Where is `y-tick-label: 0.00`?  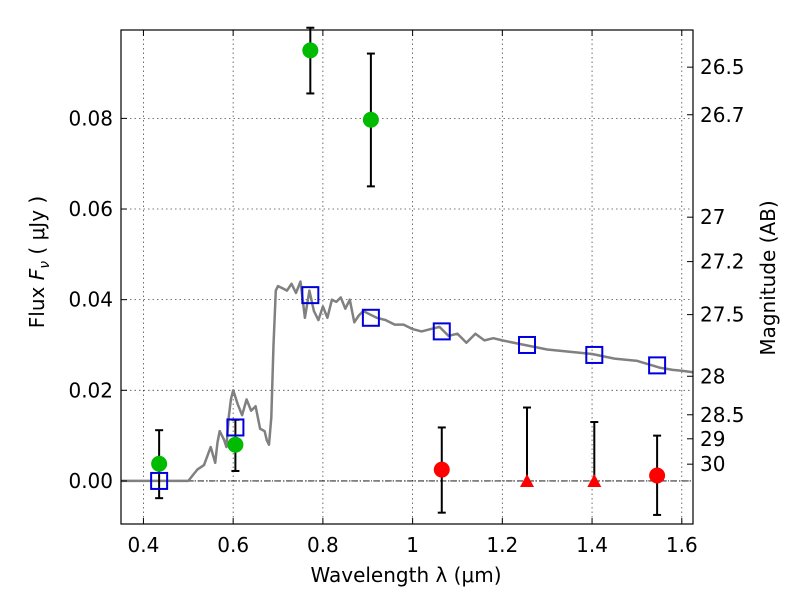
y-tick-label: 0.00 is located at coordinates (90, 481).